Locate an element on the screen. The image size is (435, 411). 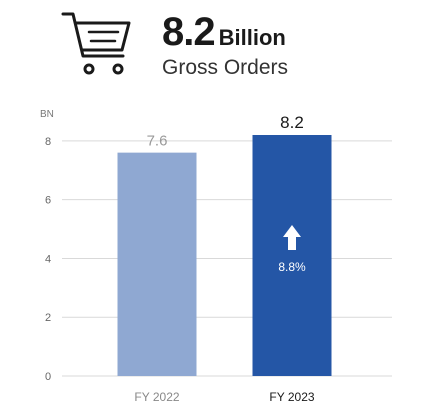
headline-subtitle: Gross Orders is located at coordinates (225, 67).